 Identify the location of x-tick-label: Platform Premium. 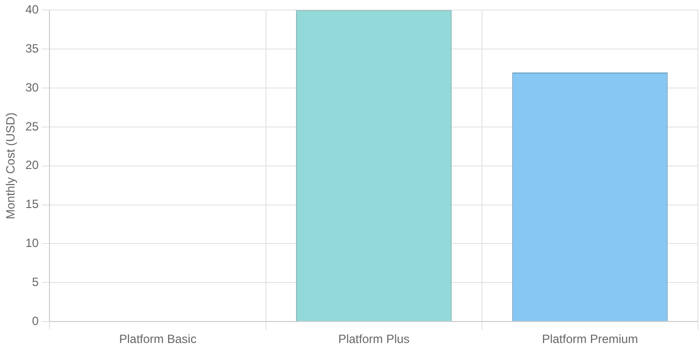
(590, 339).